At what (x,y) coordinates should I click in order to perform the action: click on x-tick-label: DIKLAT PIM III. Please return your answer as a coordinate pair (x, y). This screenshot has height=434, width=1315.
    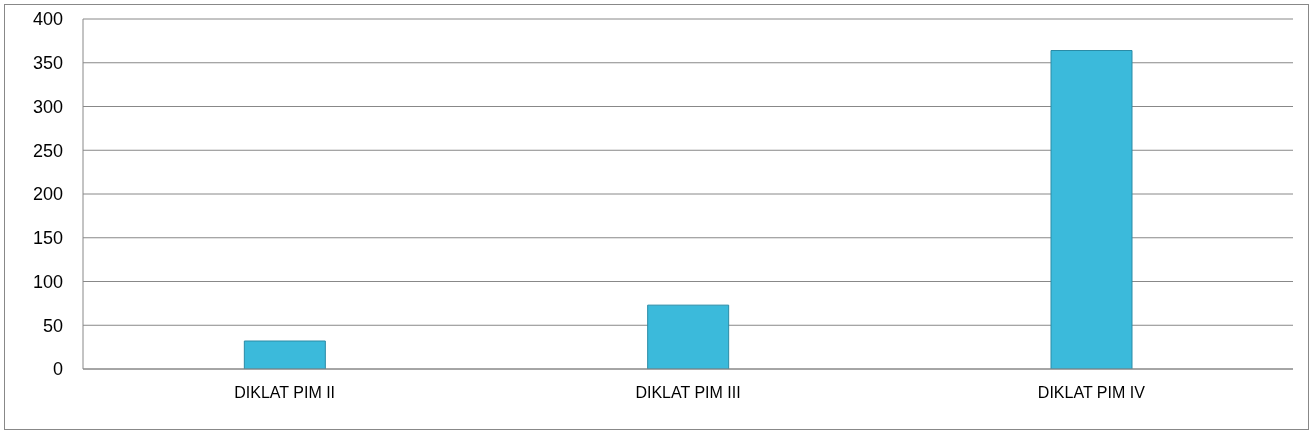
    Looking at the image, I should click on (688, 393).